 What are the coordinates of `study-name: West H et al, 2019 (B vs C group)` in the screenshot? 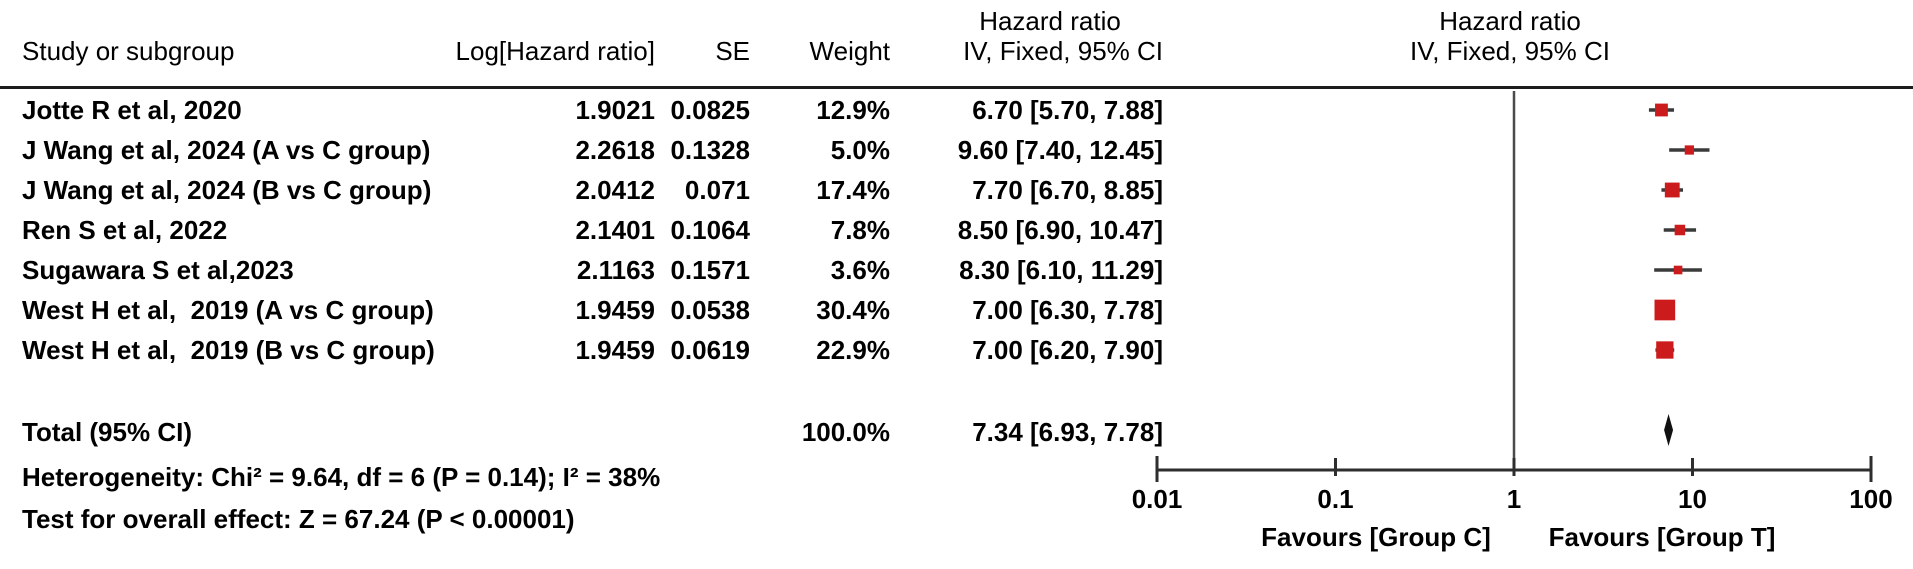 It's located at (228, 350).